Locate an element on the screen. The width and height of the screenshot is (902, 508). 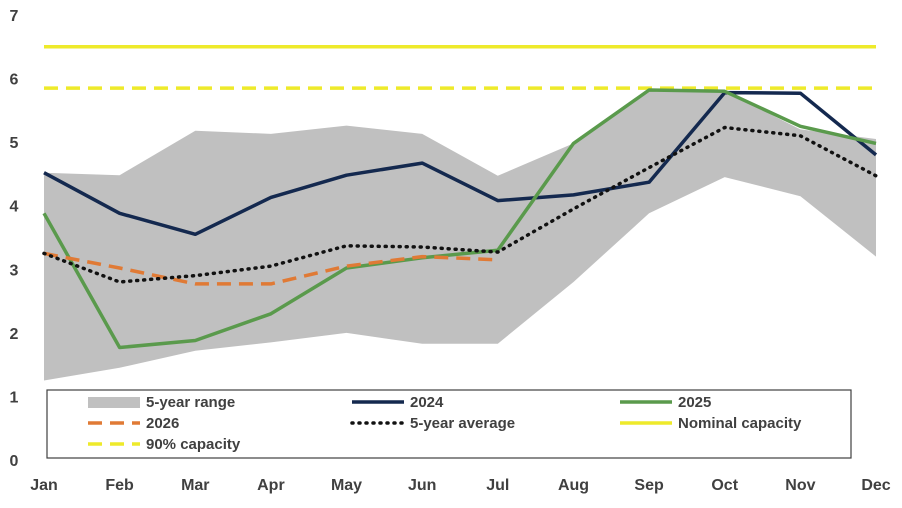
y-tick-label: 4 is located at coordinates (14, 207).